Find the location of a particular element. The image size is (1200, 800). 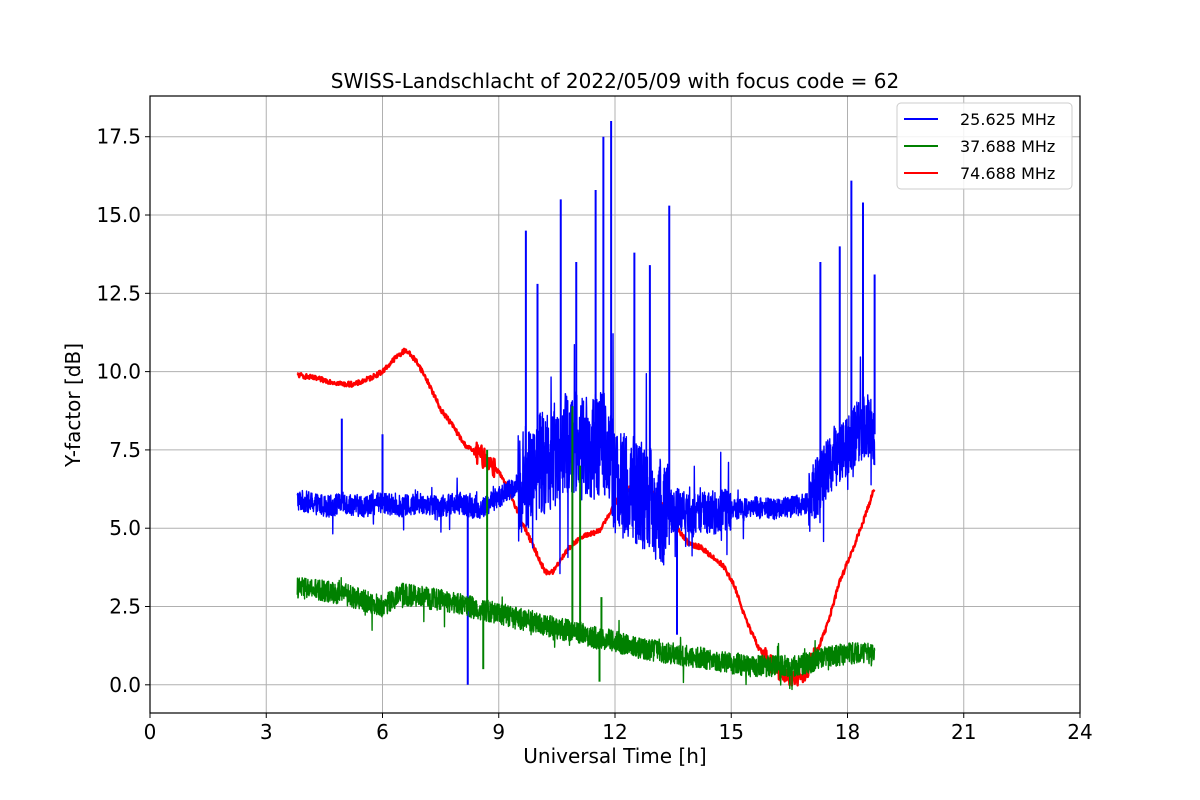

y-axis-label: Y-factor [dB] is located at coordinates (73, 405).